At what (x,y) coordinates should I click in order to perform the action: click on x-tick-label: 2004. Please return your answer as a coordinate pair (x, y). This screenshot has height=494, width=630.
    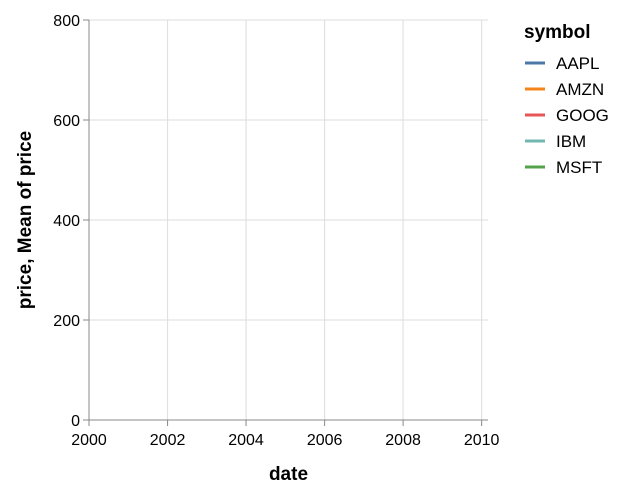
    Looking at the image, I should click on (246, 440).